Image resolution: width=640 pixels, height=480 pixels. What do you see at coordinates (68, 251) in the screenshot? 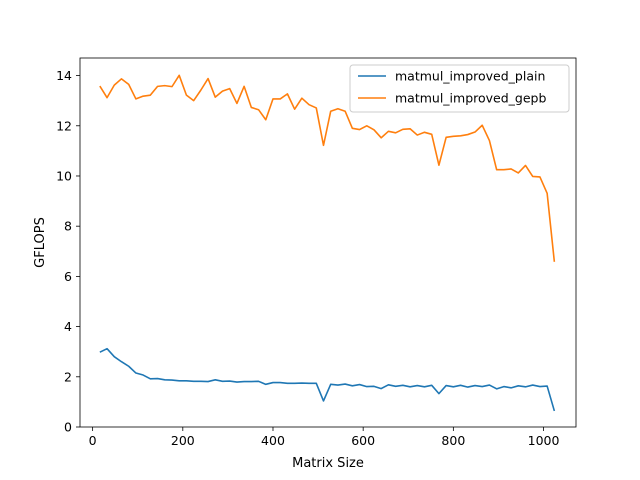
I see `y-axis-ticks: 0 2 4 6 8 10 12 14` at bounding box center [68, 251].